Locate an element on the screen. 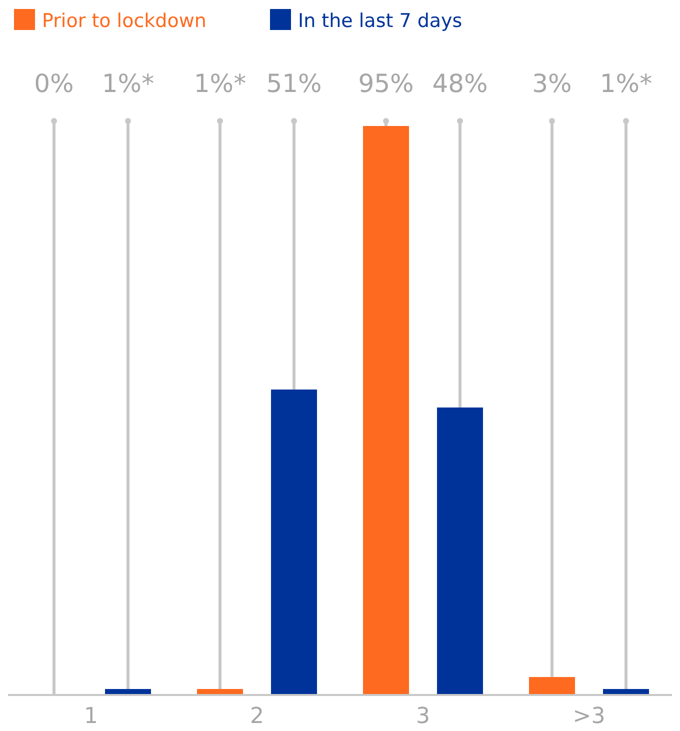  legend-label: Prior to lockdown is located at coordinates (124, 21).